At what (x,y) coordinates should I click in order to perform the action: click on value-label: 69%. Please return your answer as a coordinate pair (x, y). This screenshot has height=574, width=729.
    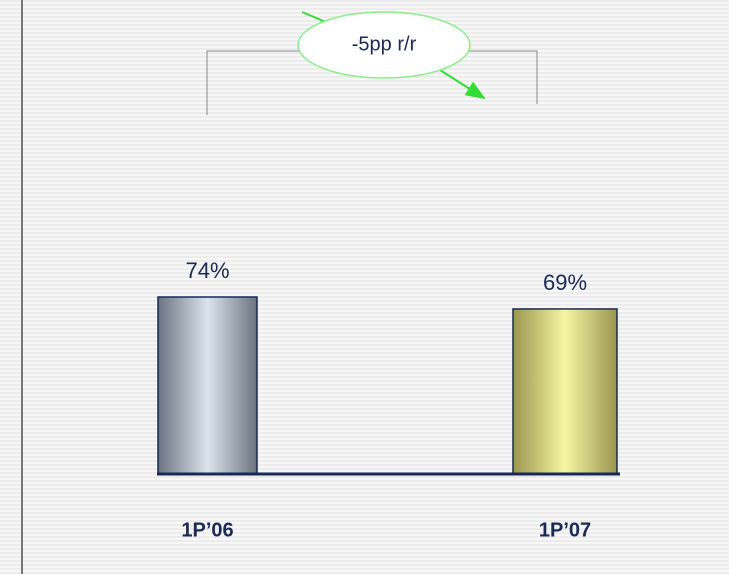
    Looking at the image, I should click on (565, 282).